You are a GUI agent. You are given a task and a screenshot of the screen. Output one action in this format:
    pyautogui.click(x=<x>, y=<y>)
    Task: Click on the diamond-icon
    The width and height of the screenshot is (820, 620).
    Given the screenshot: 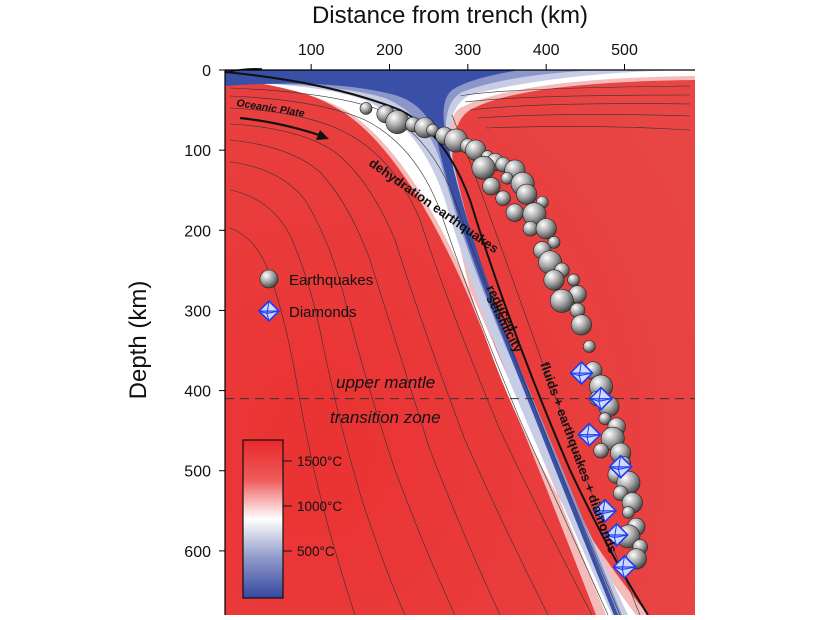 What is the action you would take?
    pyautogui.click(x=269, y=311)
    